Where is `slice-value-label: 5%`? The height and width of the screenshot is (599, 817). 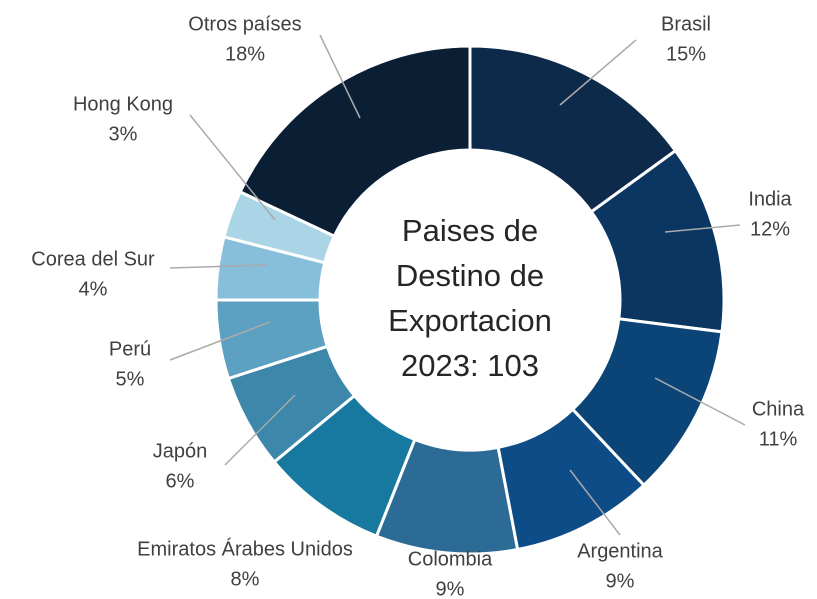
slice-value-label: 5% is located at coordinates (130, 379).